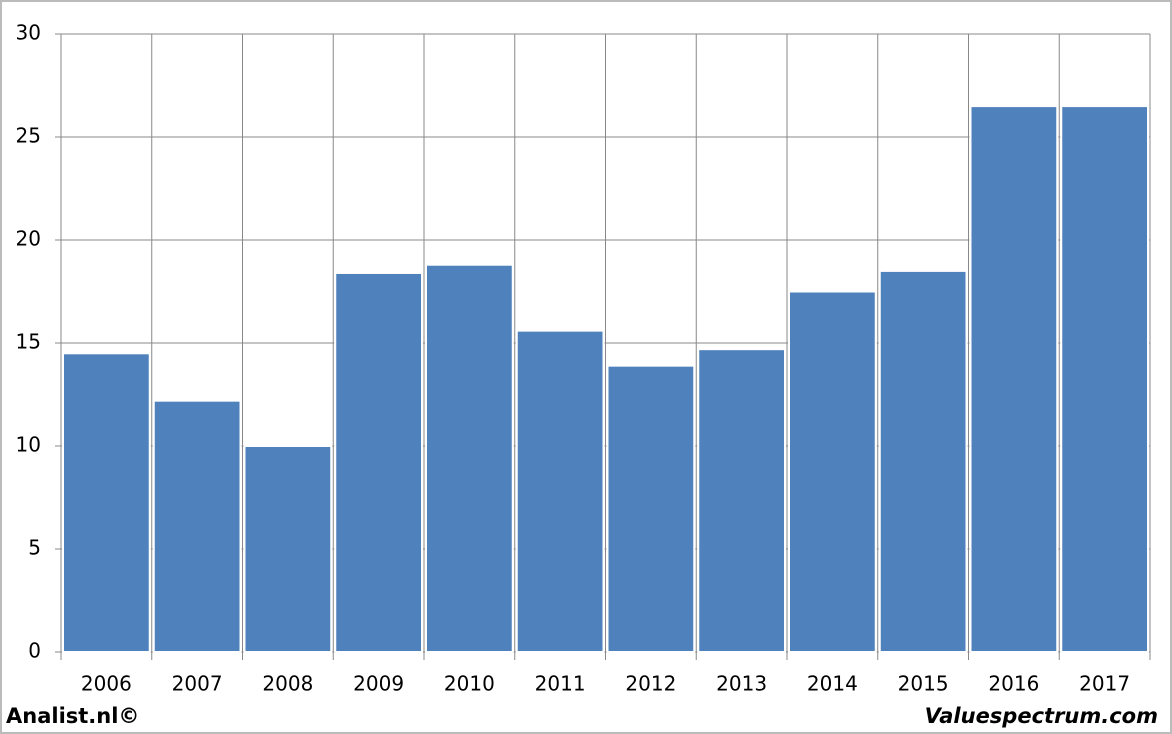 This screenshot has width=1172, height=734. What do you see at coordinates (34, 548) in the screenshot?
I see `y-tick-label: 5` at bounding box center [34, 548].